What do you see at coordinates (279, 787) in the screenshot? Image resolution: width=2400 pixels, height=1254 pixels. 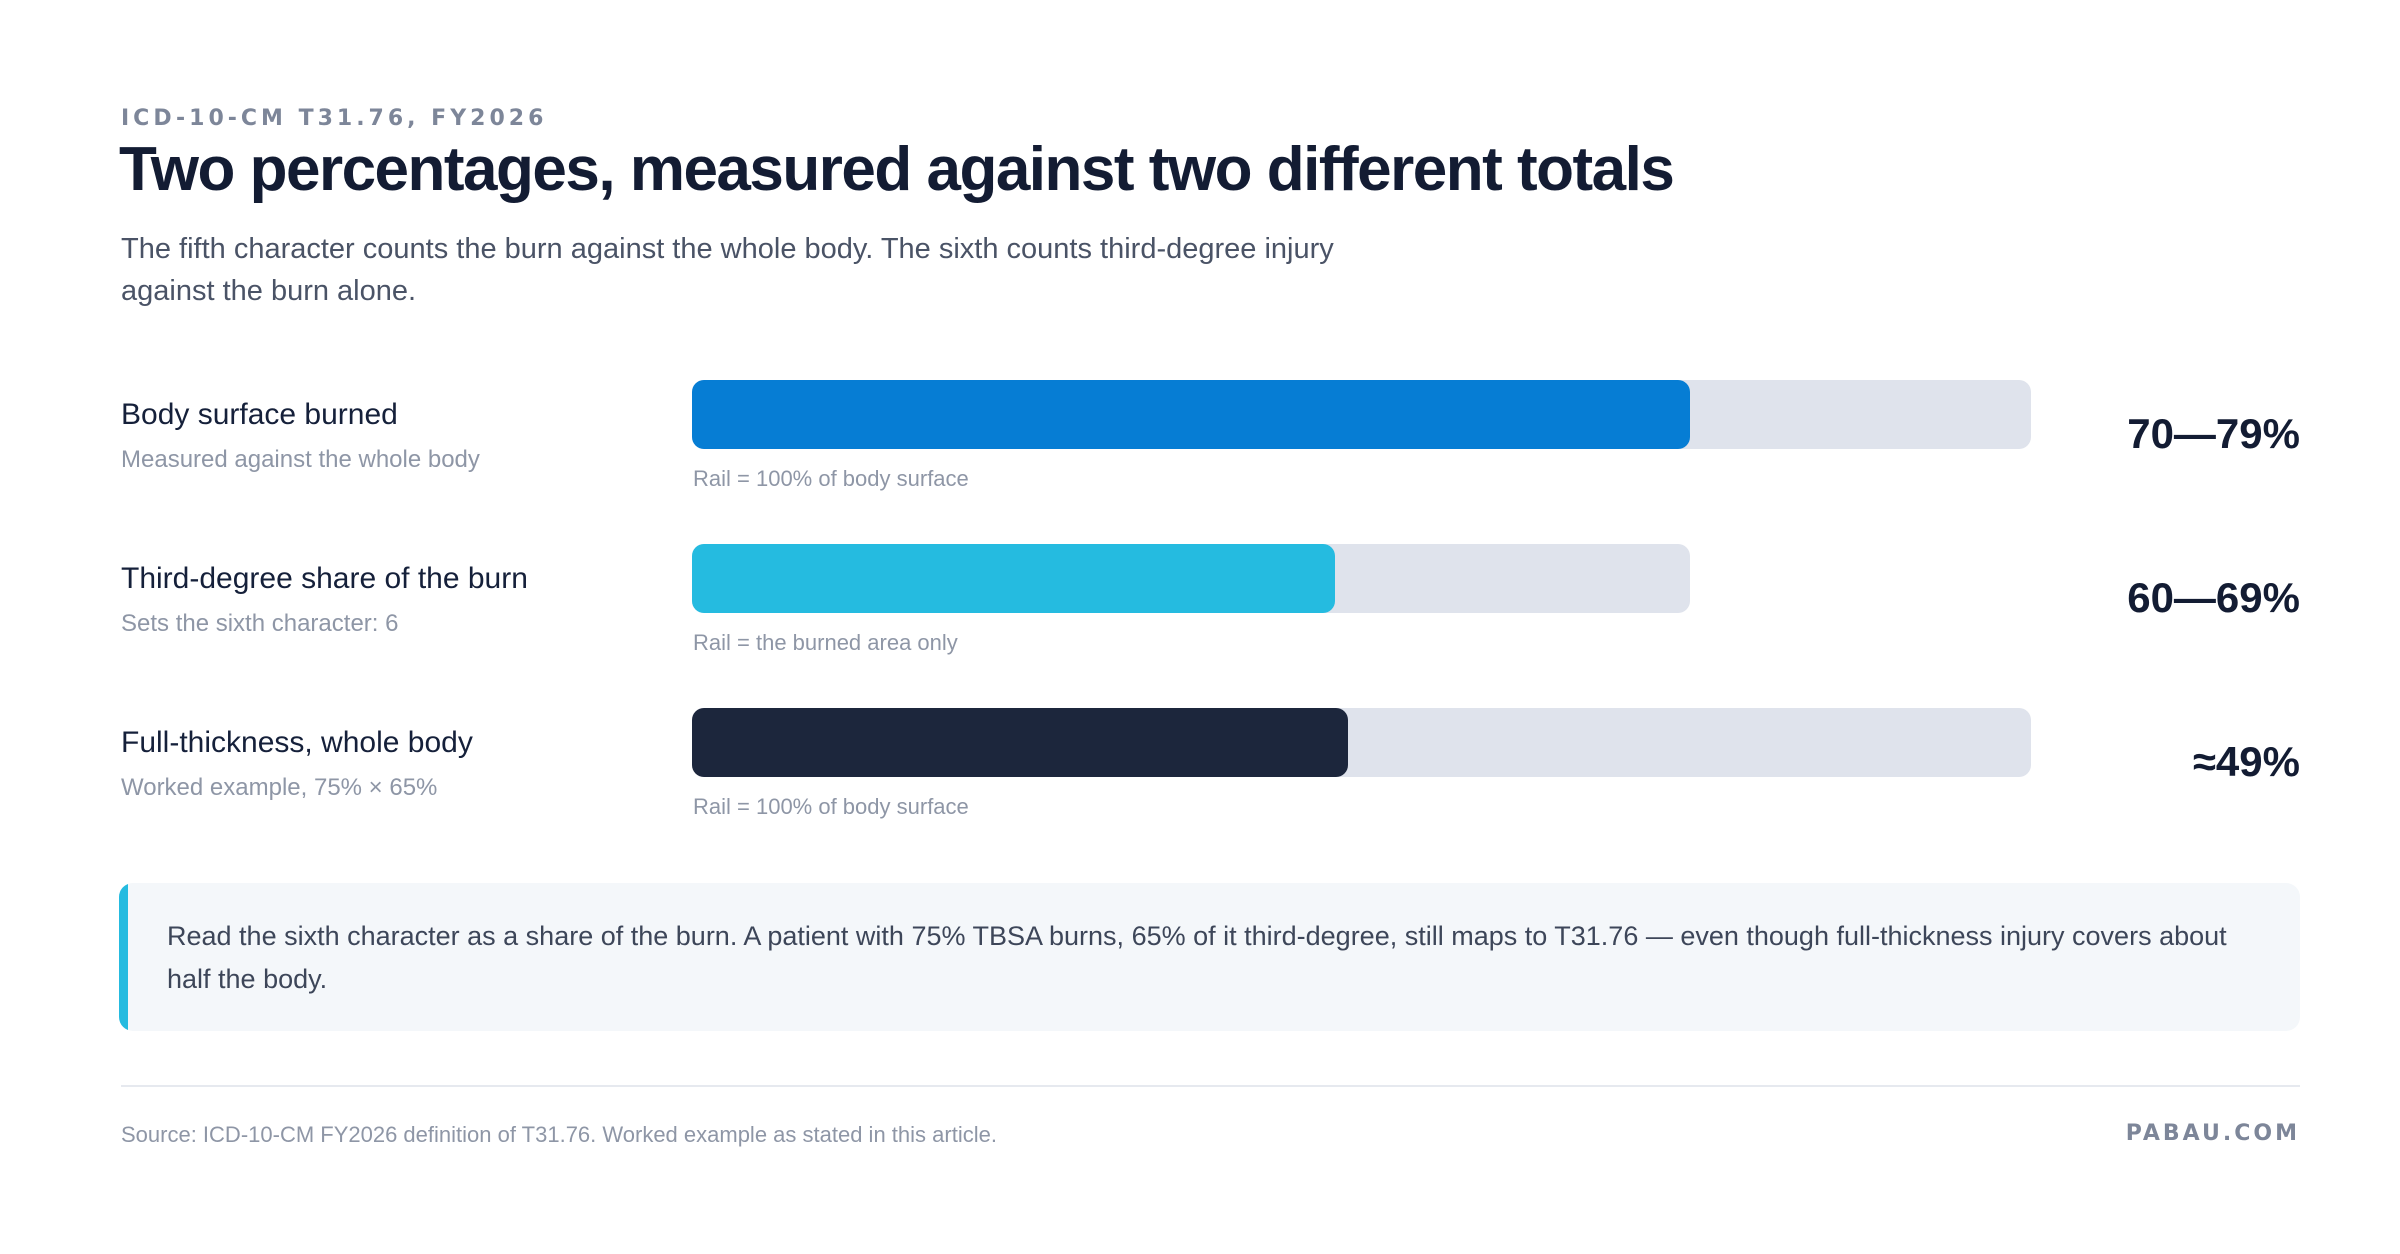 I see `bar-sublabel: Worked example, 75% × 65%` at bounding box center [279, 787].